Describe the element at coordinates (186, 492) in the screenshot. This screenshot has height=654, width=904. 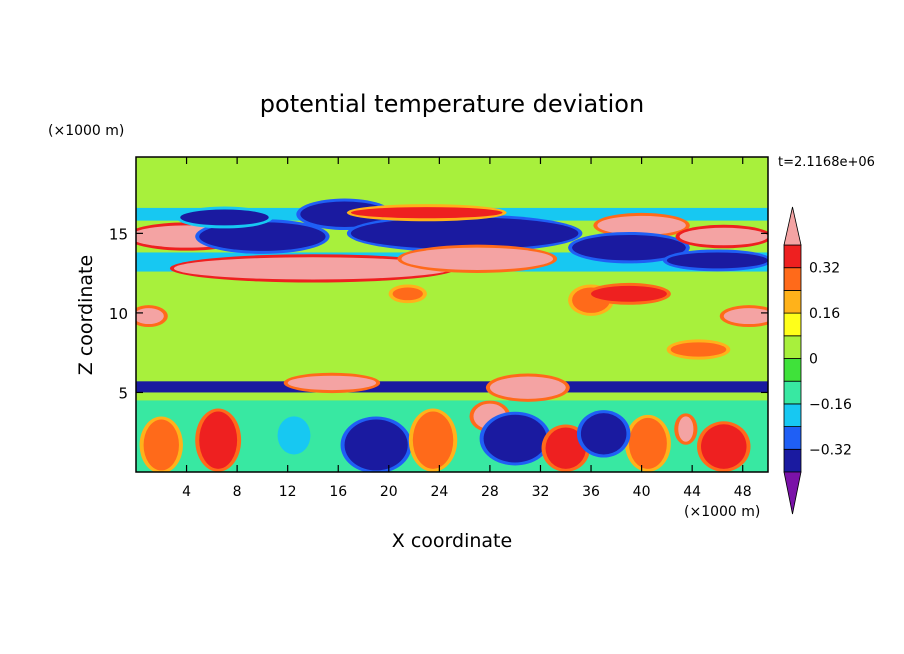
I see `x-tick-label-0: 4` at that location.